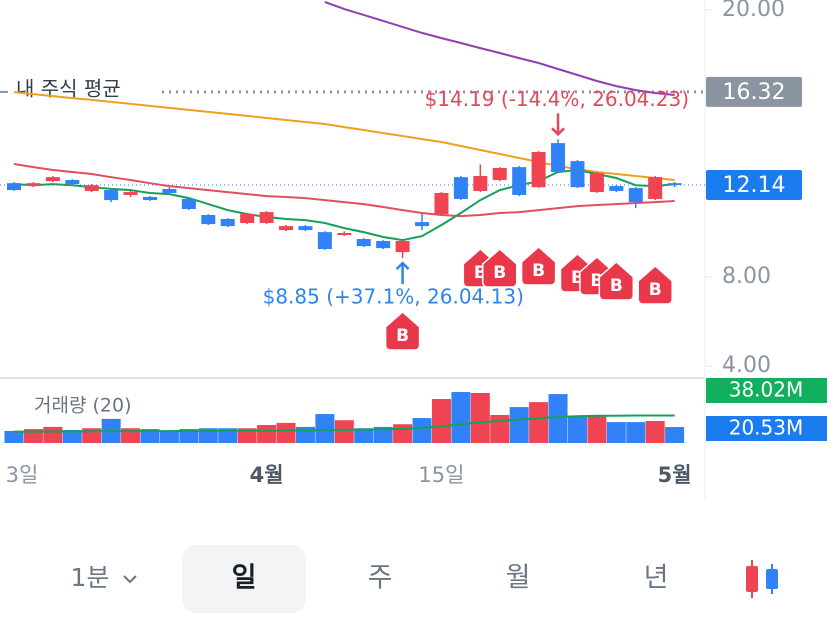  What do you see at coordinates (766, 390) in the screenshot?
I see `volume-badge-label: 38.02M` at bounding box center [766, 390].